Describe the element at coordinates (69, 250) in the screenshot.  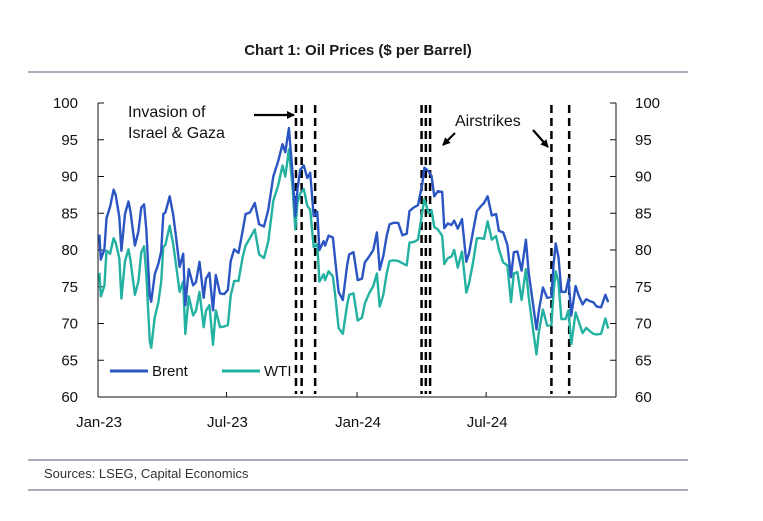
I see `y-tick-label-left: 80` at that location.